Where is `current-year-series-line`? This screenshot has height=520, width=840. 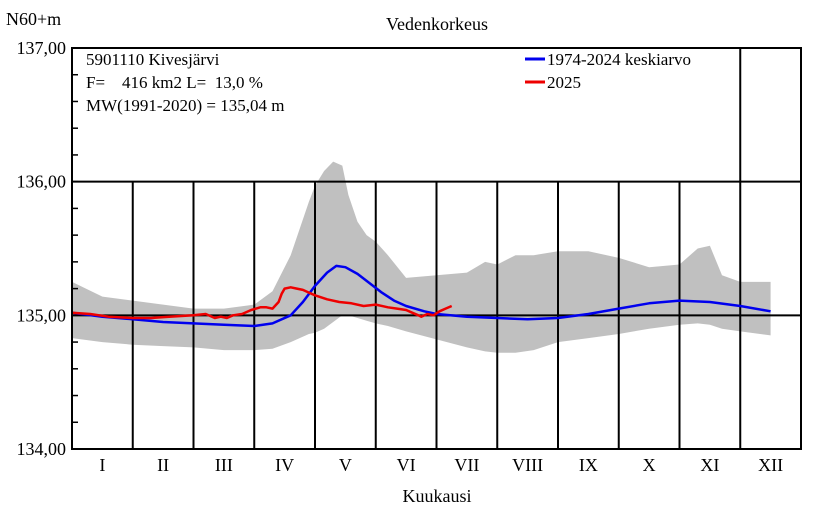 current-year-series-line is located at coordinates (262, 303).